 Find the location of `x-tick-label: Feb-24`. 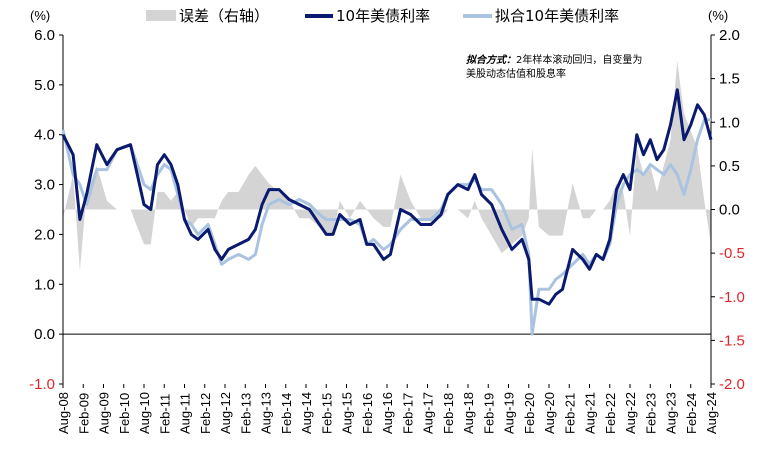

x-tick-label: Feb-24 is located at coordinates (691, 413).